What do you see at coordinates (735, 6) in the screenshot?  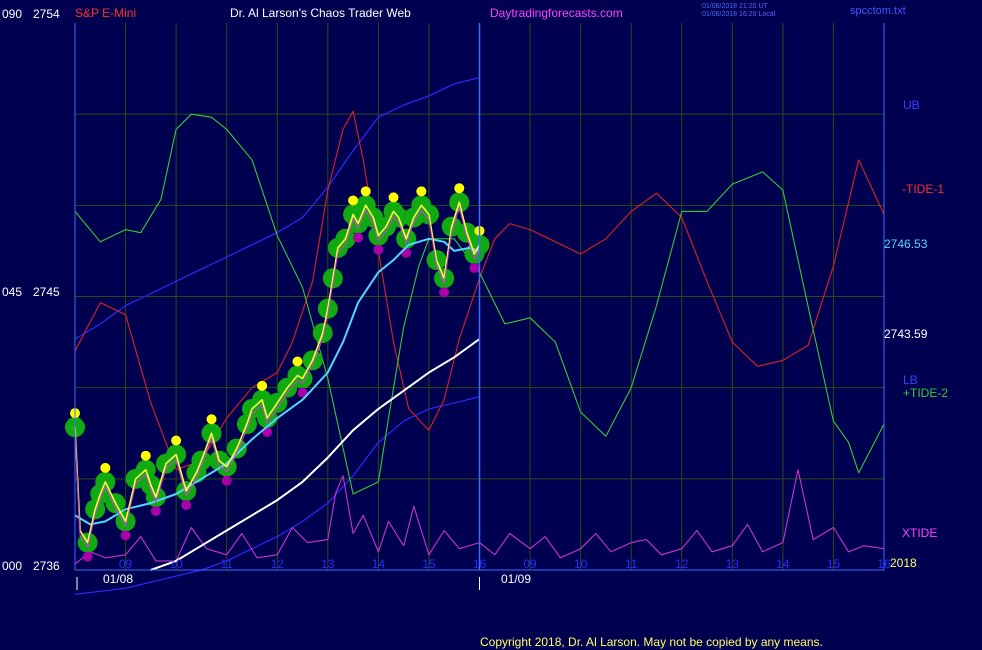 I see `timestamp-ut: 01/08/2018 21:20 UT` at bounding box center [735, 6].